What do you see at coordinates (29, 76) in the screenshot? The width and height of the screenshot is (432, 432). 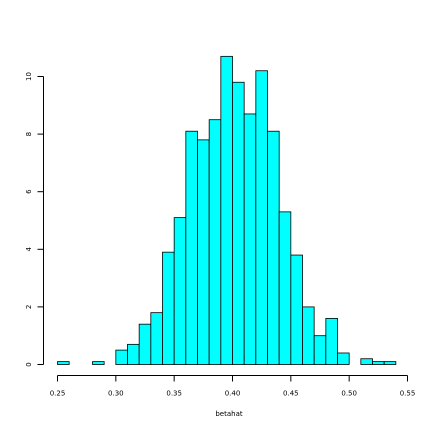 I see `y-tick-label-5: 10` at bounding box center [29, 76].